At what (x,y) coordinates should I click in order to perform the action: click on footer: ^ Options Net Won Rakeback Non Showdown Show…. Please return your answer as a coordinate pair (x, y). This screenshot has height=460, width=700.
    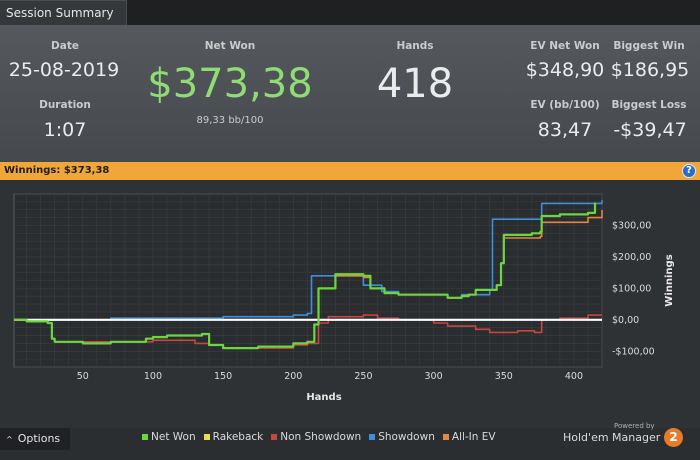
    Looking at the image, I should click on (350, 441).